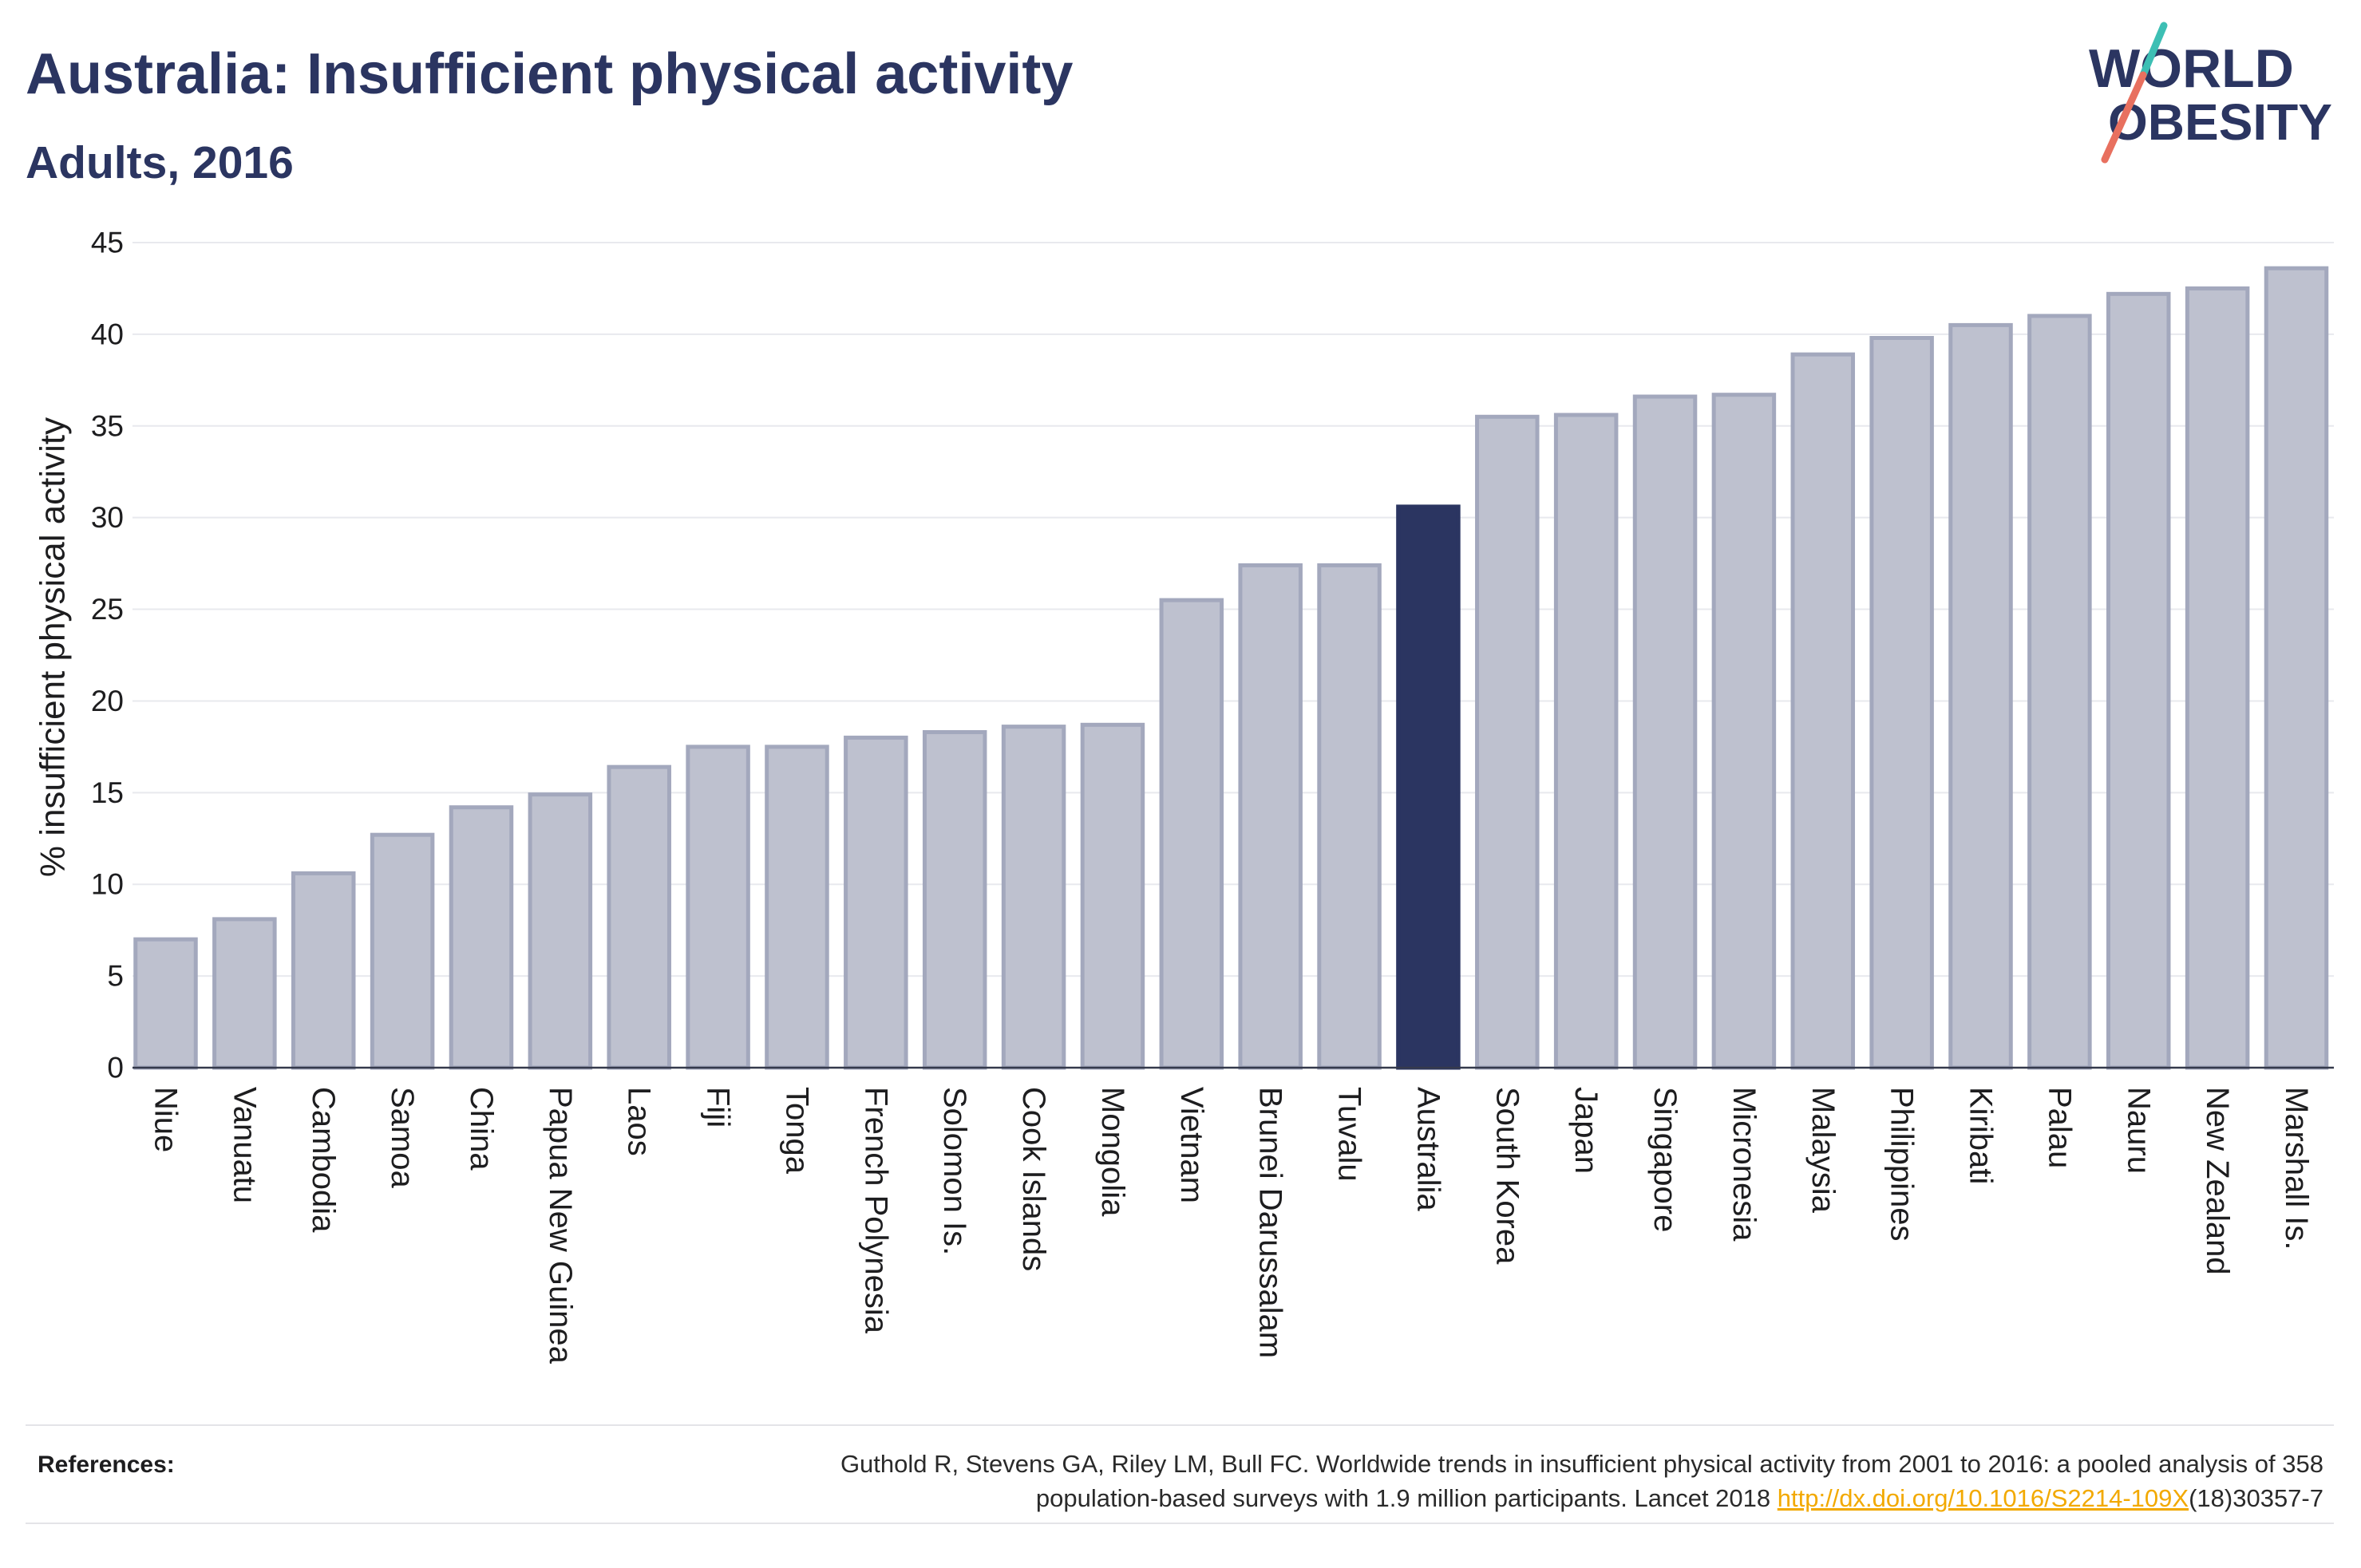 The image size is (2361, 1568). What do you see at coordinates (2153, 50) in the screenshot?
I see `logo-slash-teal` at bounding box center [2153, 50].